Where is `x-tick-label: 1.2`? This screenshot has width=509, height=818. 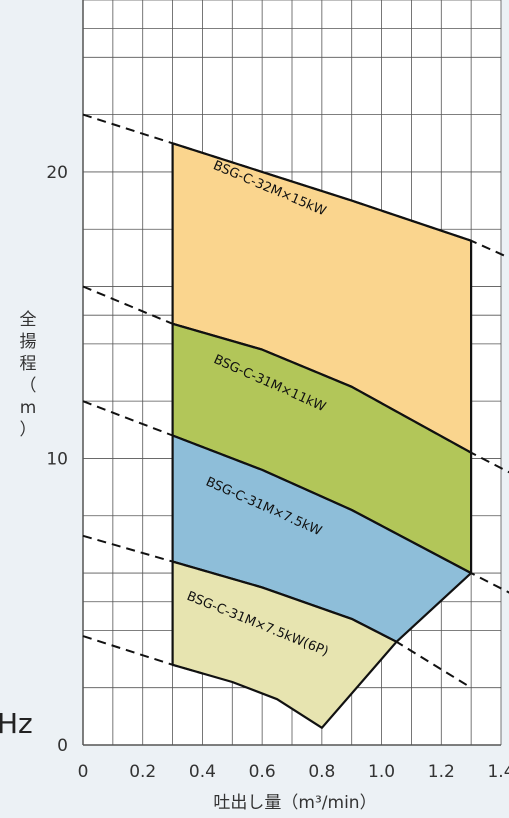 x-tick-label: 1.2 is located at coordinates (441, 772).